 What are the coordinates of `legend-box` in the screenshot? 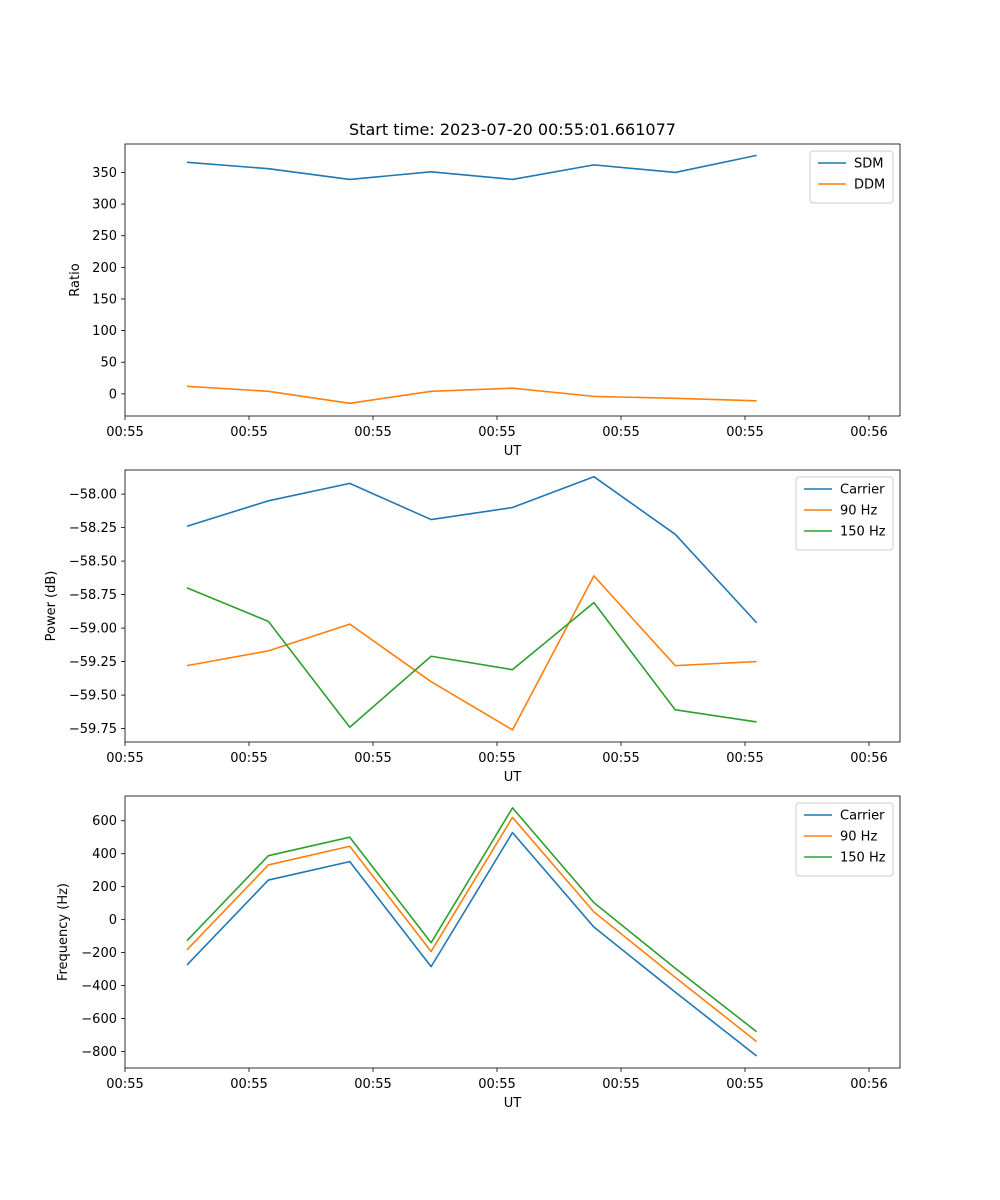 It's located at (851, 177).